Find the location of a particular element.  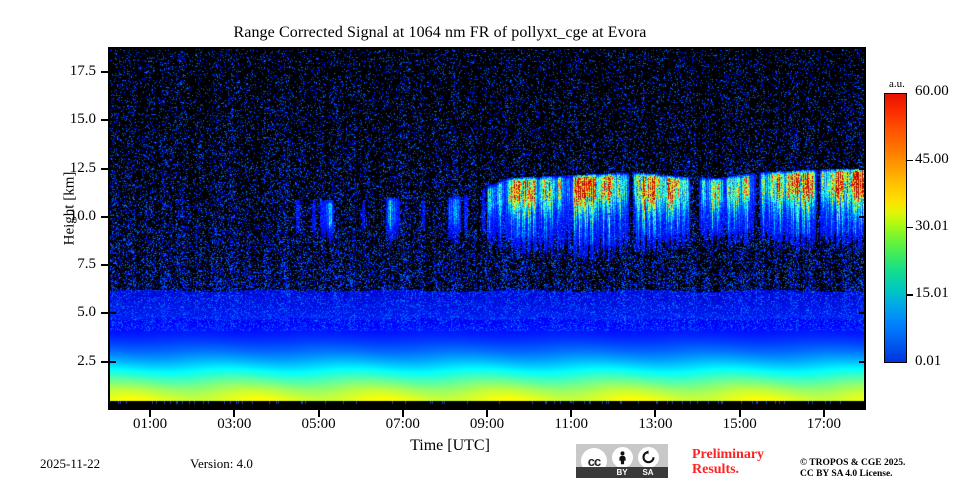

y-tick-label: 10.0 is located at coordinates (82, 215).